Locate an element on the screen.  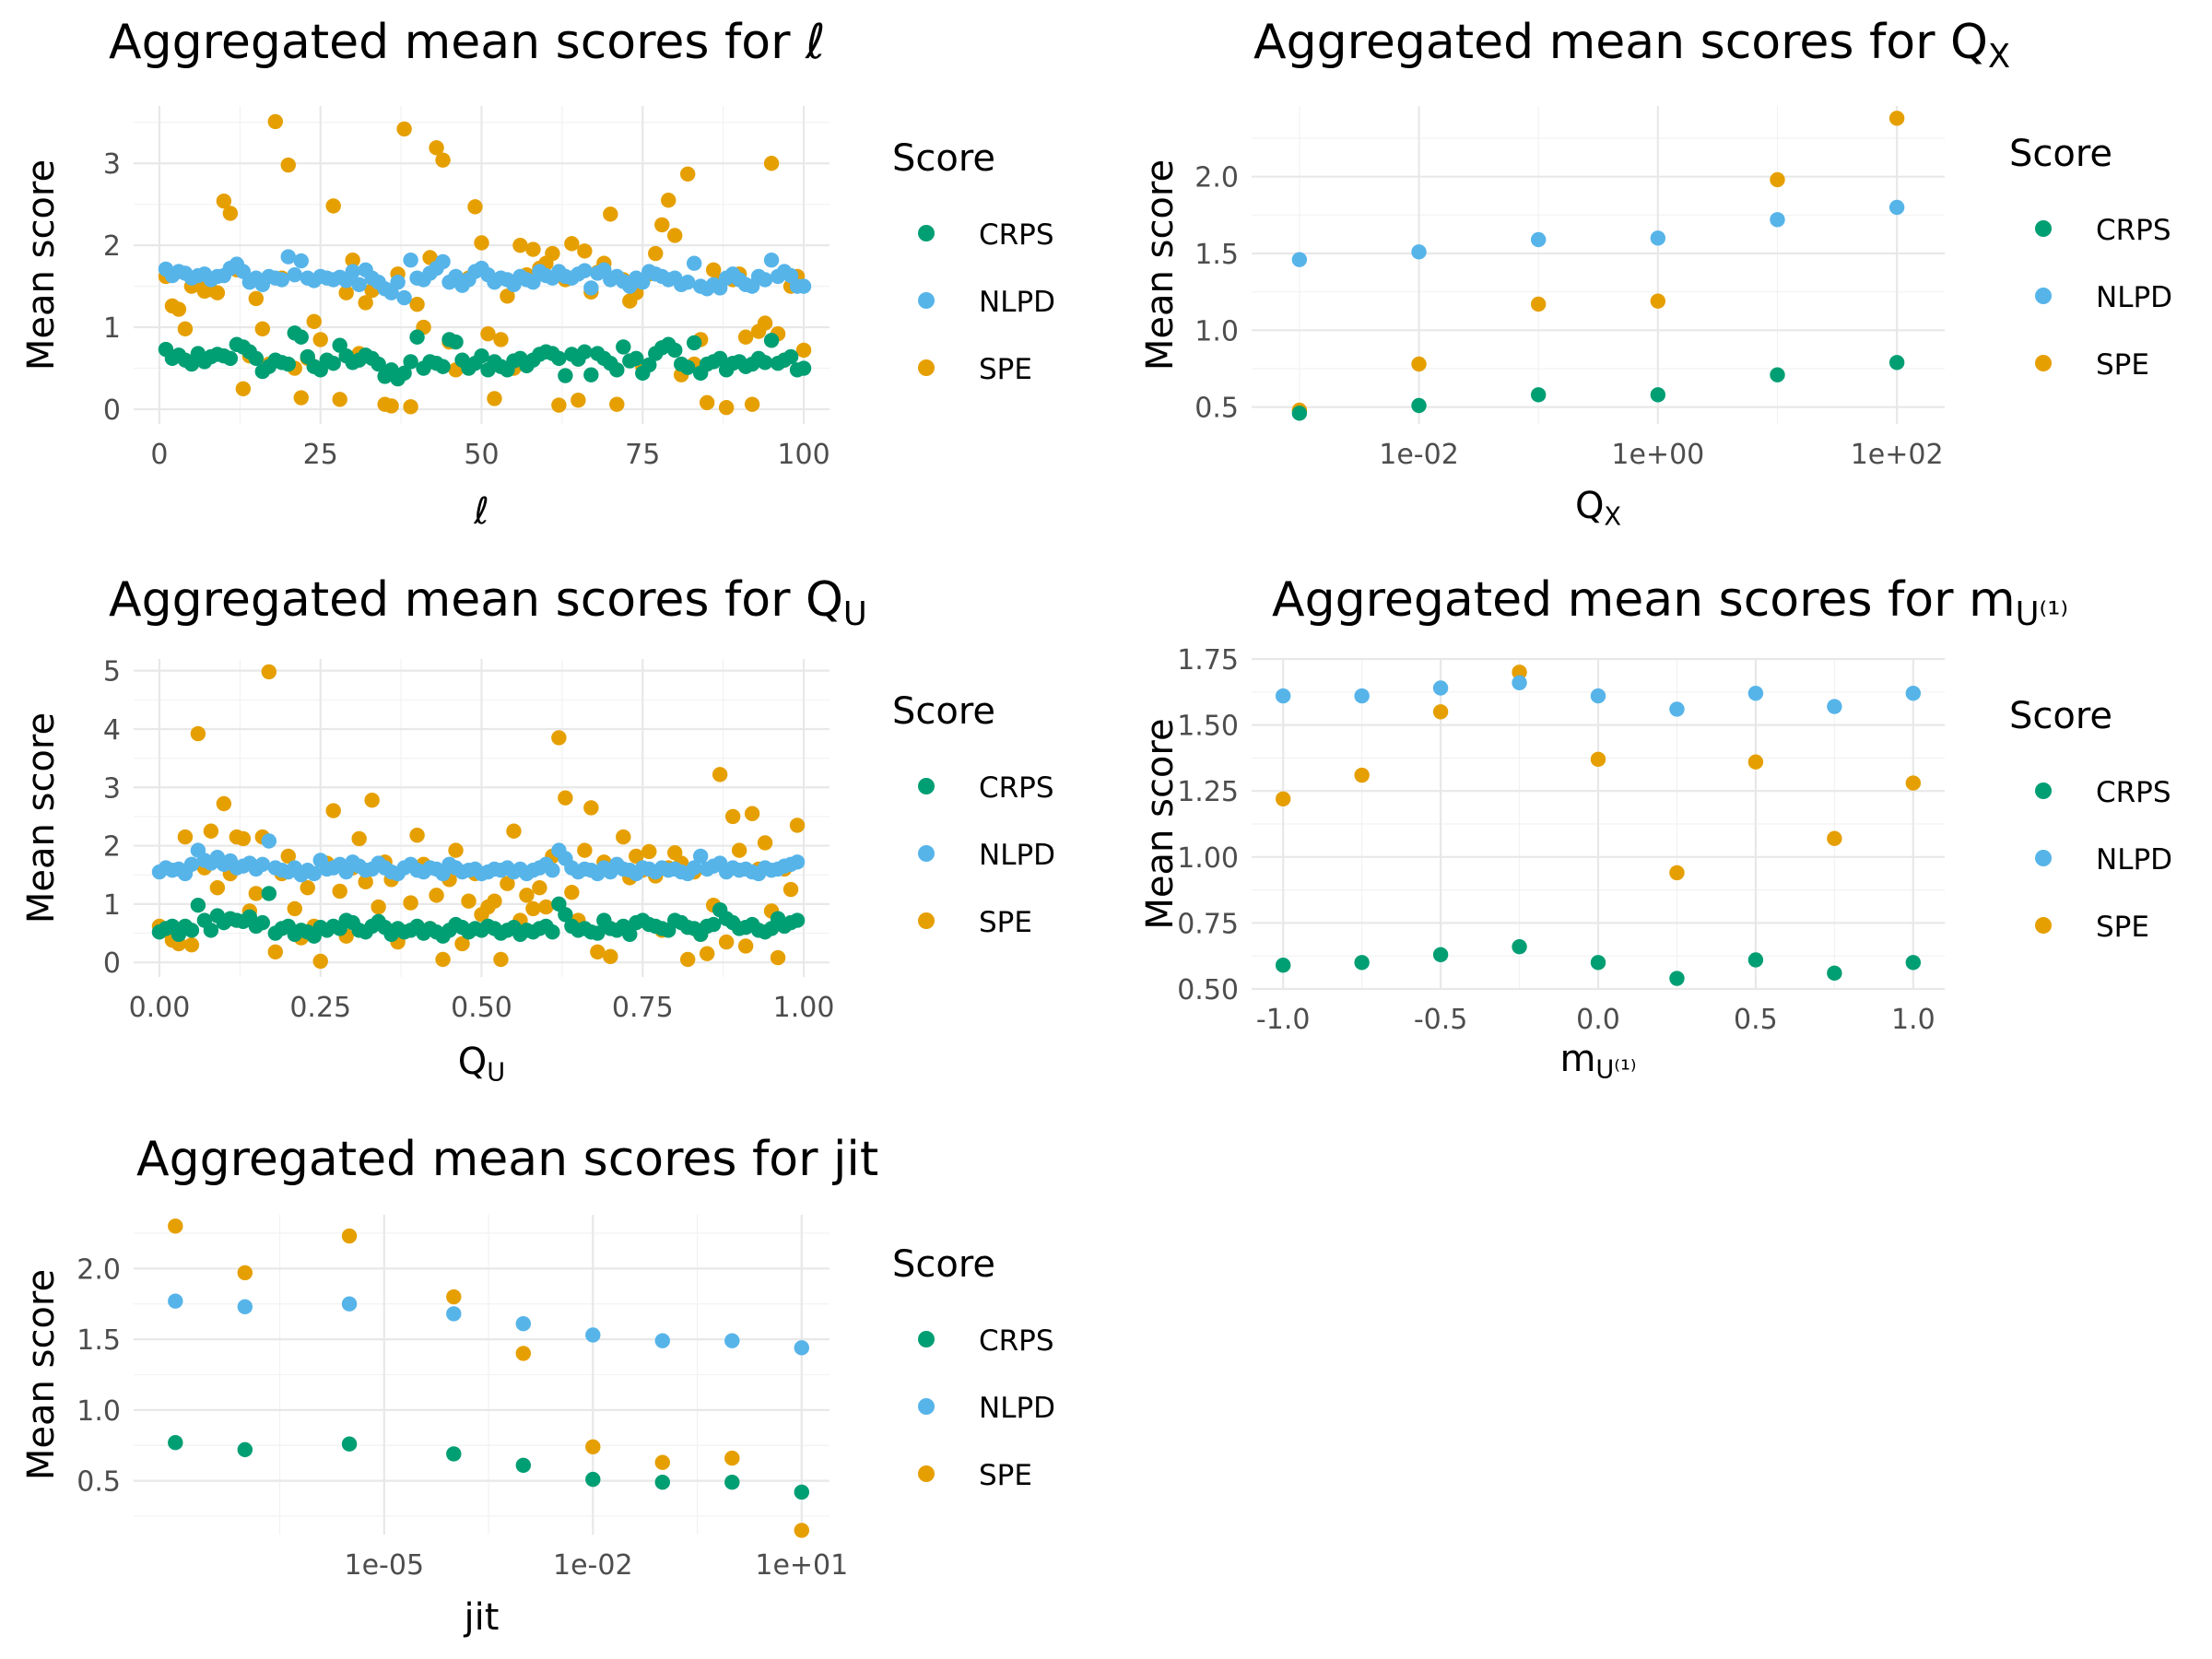
y-tick-label: 0.50 is located at coordinates (1208, 990).